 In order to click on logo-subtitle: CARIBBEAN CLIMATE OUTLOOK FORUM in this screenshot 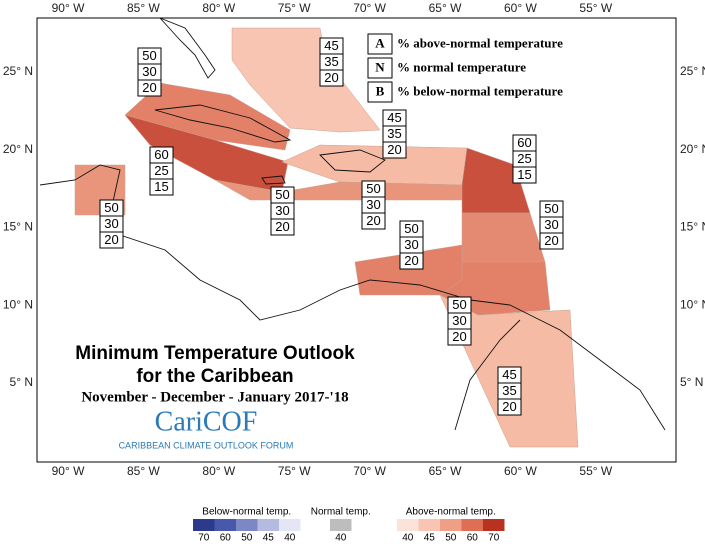, I will do `click(206, 445)`.